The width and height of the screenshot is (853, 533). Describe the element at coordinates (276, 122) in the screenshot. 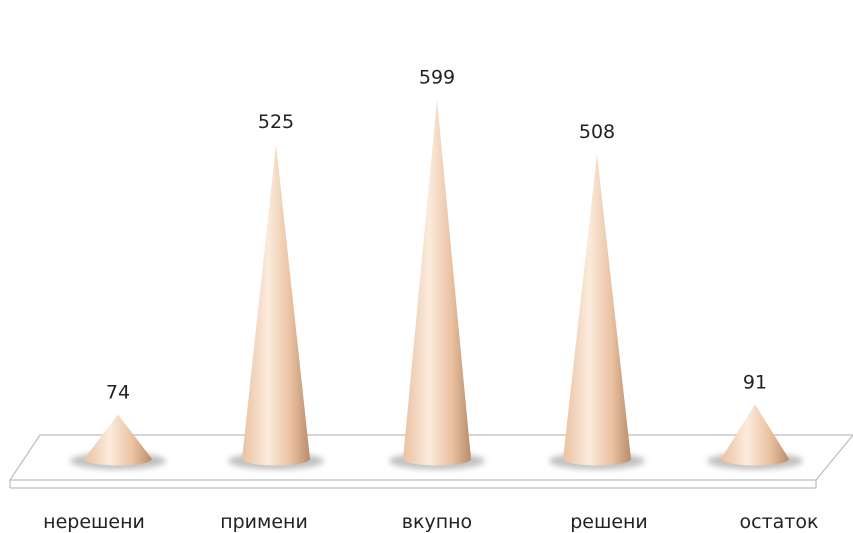

I see `data-label: 525` at that location.